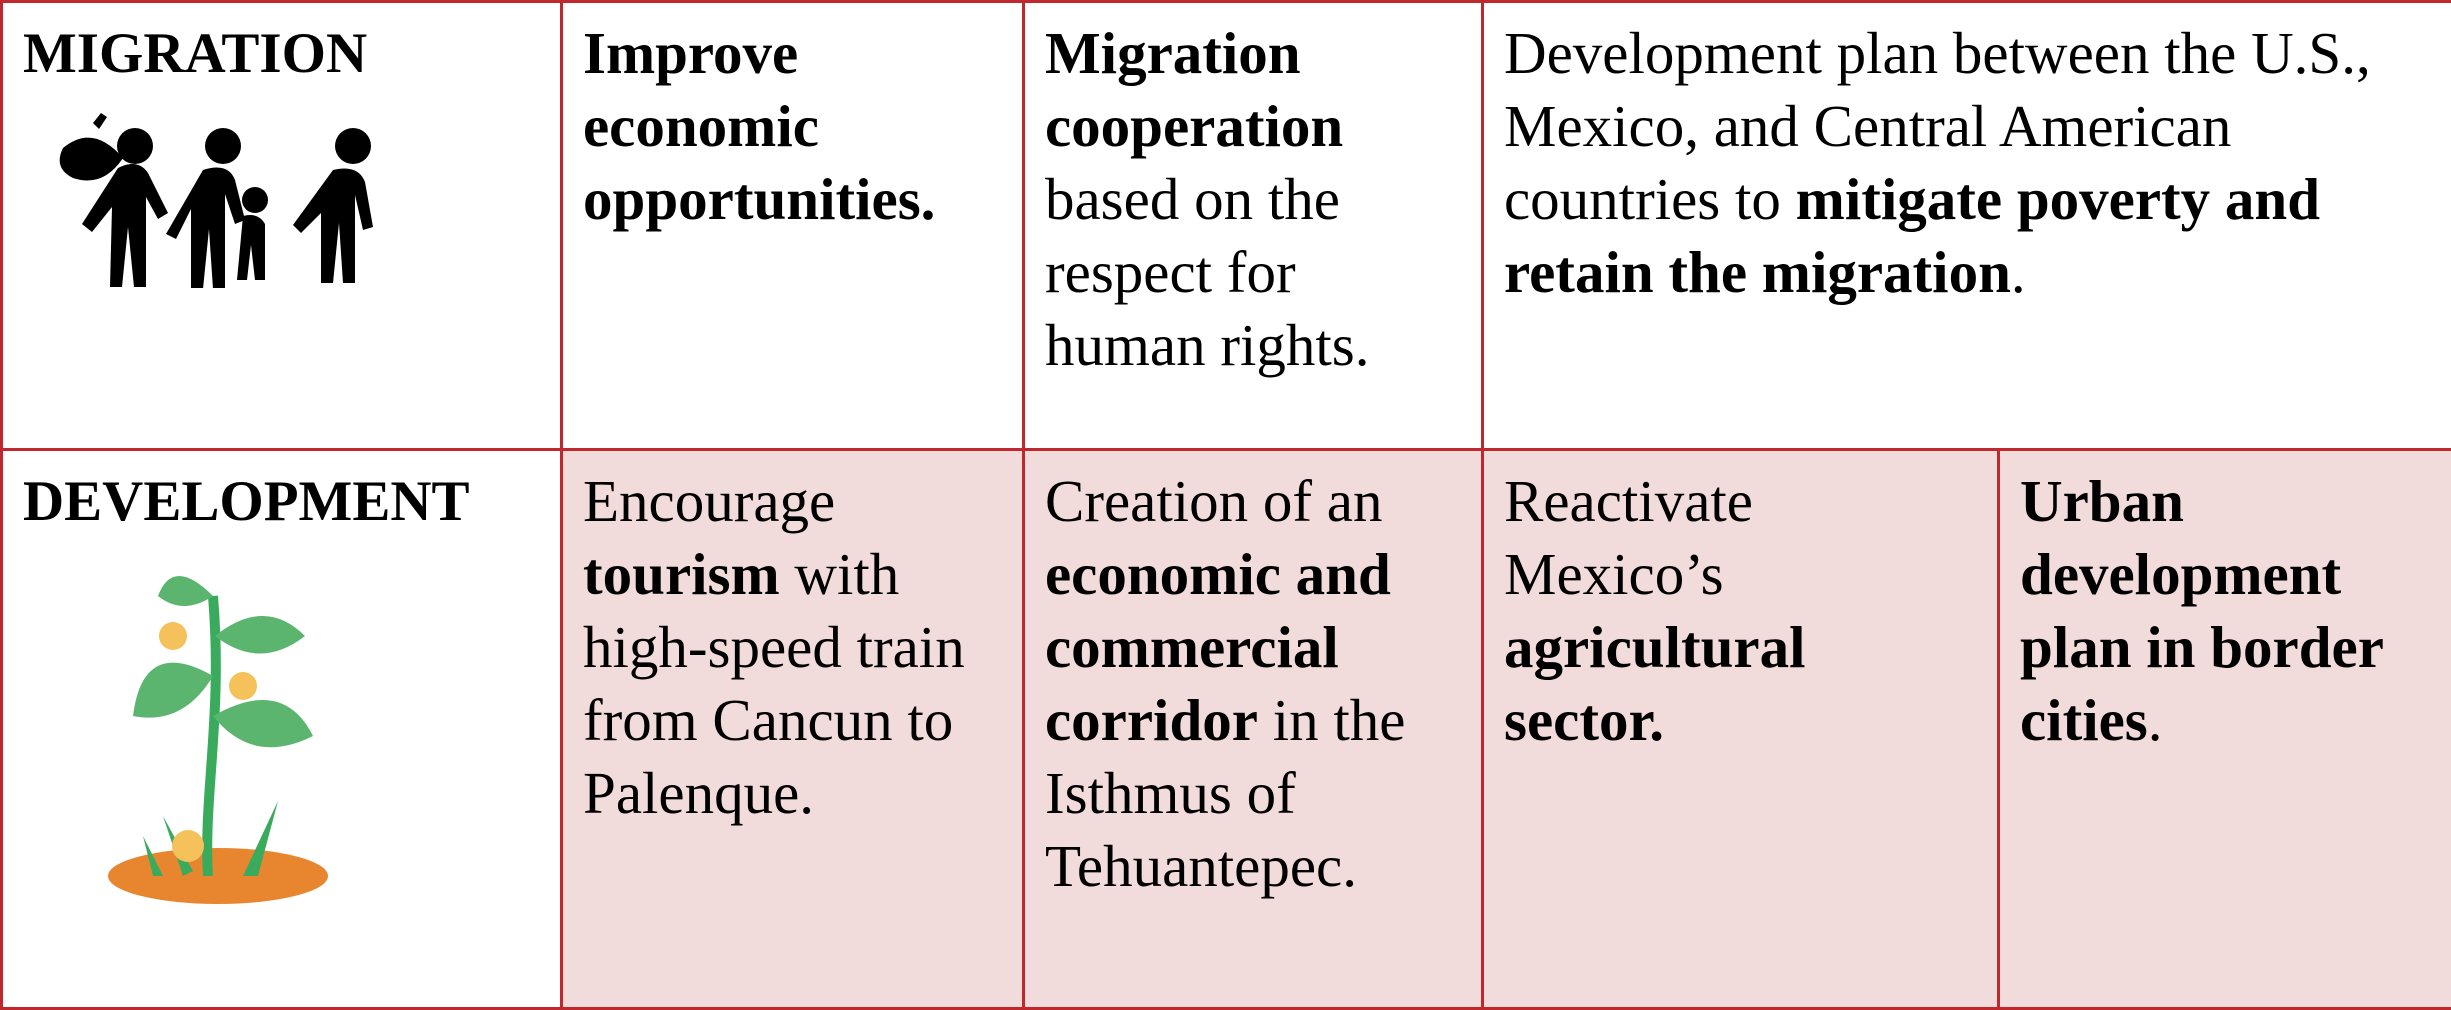 This screenshot has width=2451, height=1010. I want to click on table-cell: Urban development plan in border cities., so click(2225, 729).